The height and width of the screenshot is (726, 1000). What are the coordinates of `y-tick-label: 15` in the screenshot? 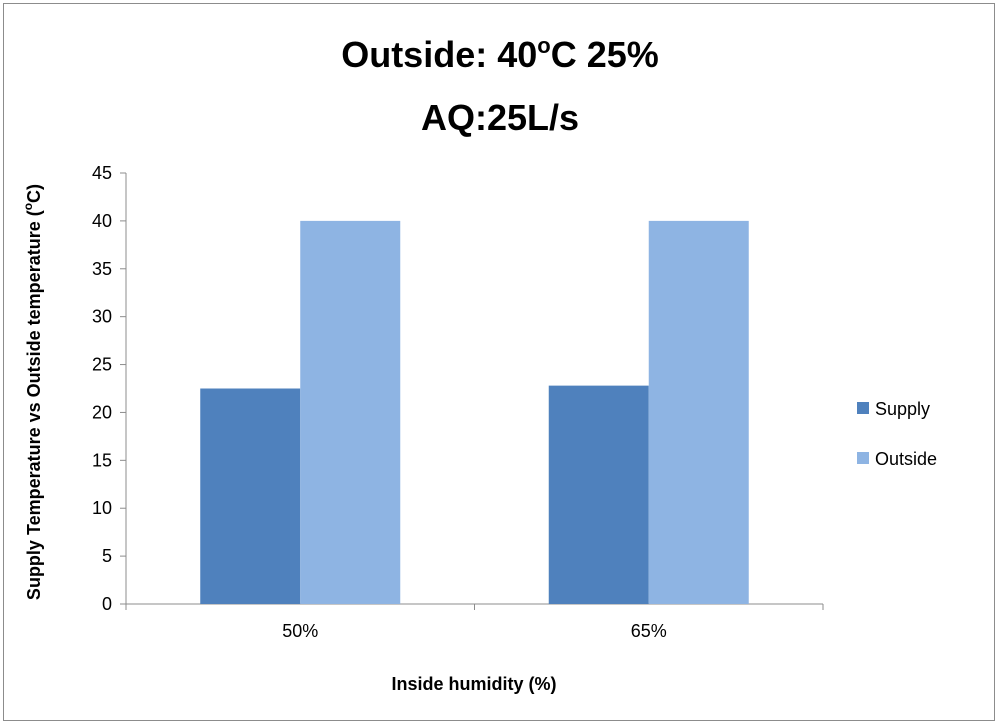 It's located at (102, 460).